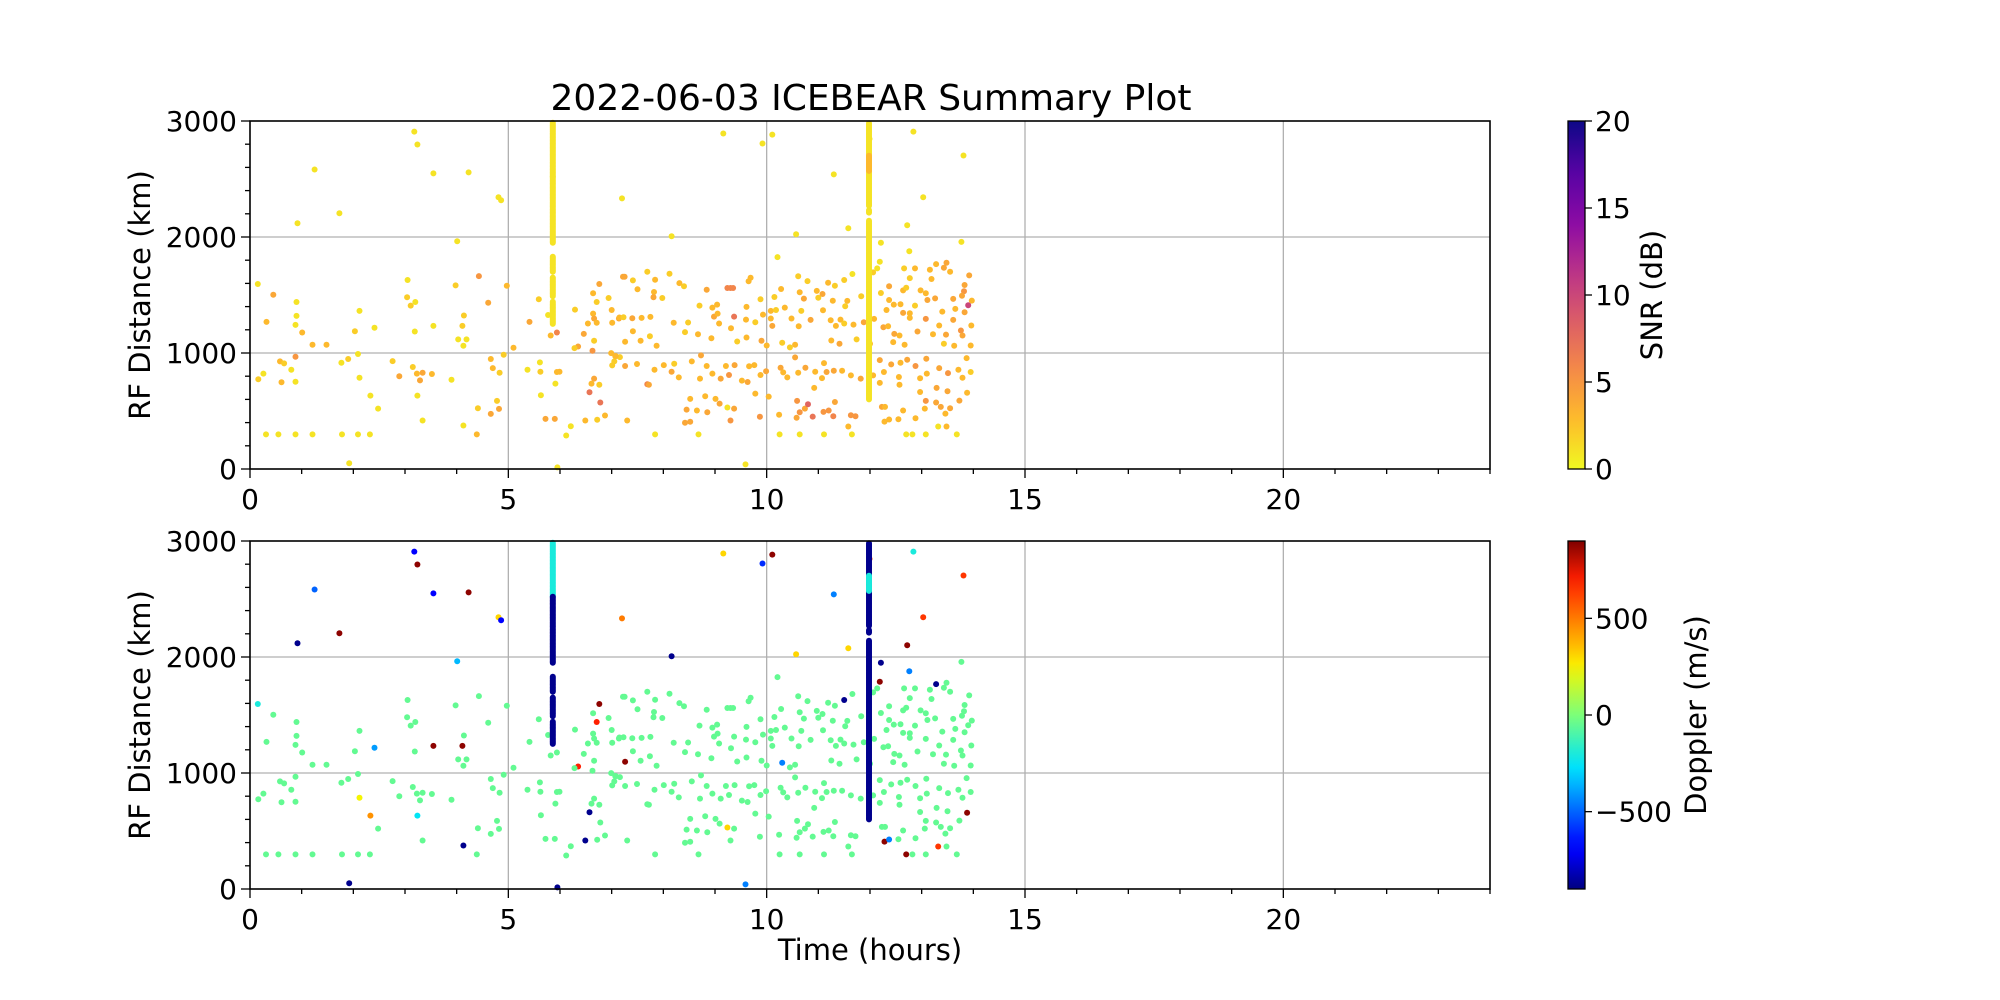 The width and height of the screenshot is (2000, 1000). What do you see at coordinates (1576, 295) in the screenshot?
I see `colorbar-scale` at bounding box center [1576, 295].